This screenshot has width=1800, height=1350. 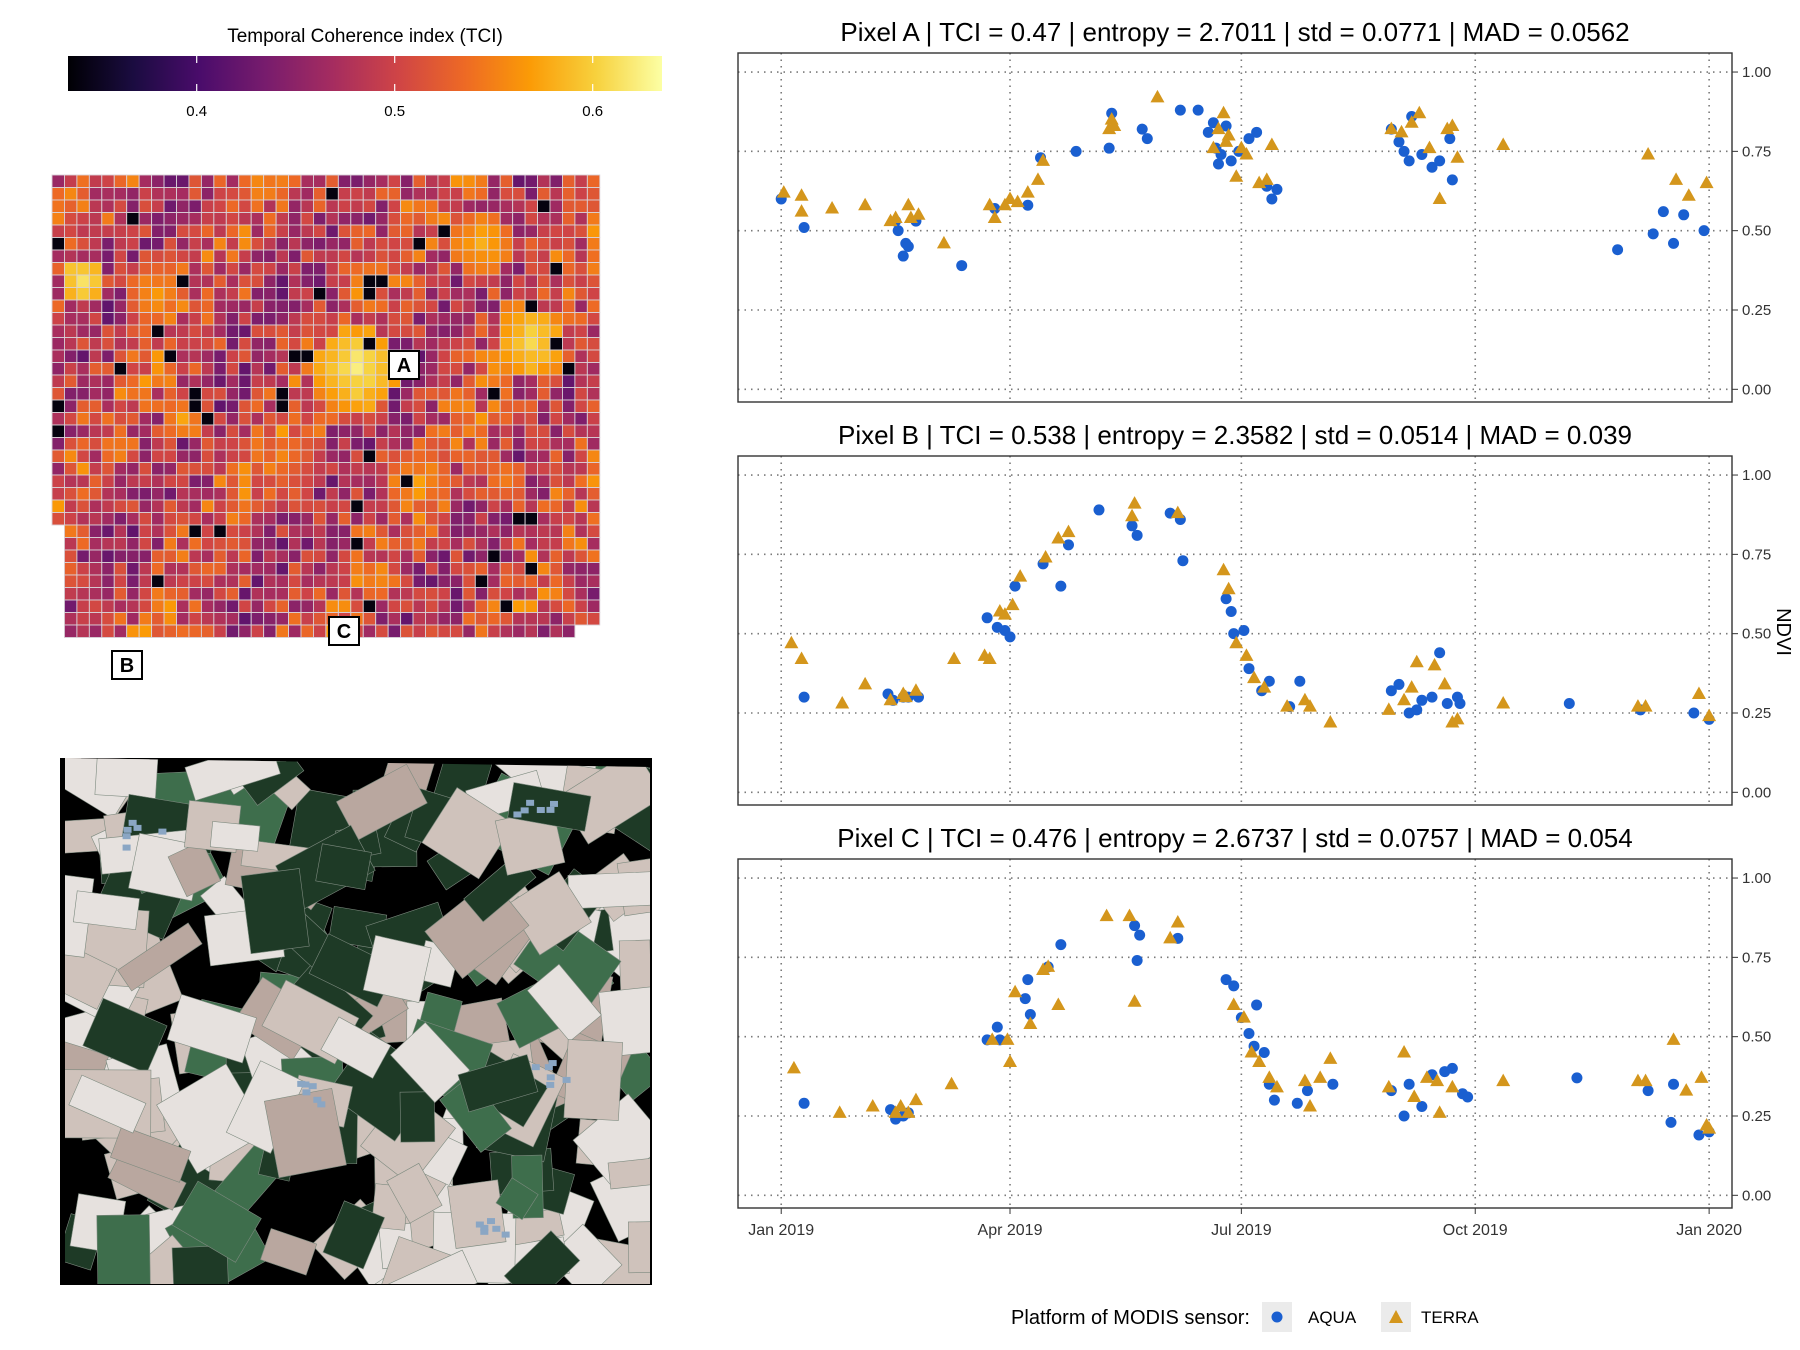 What do you see at coordinates (1783, 632) in the screenshot?
I see `y-axis-label: NDVI` at bounding box center [1783, 632].